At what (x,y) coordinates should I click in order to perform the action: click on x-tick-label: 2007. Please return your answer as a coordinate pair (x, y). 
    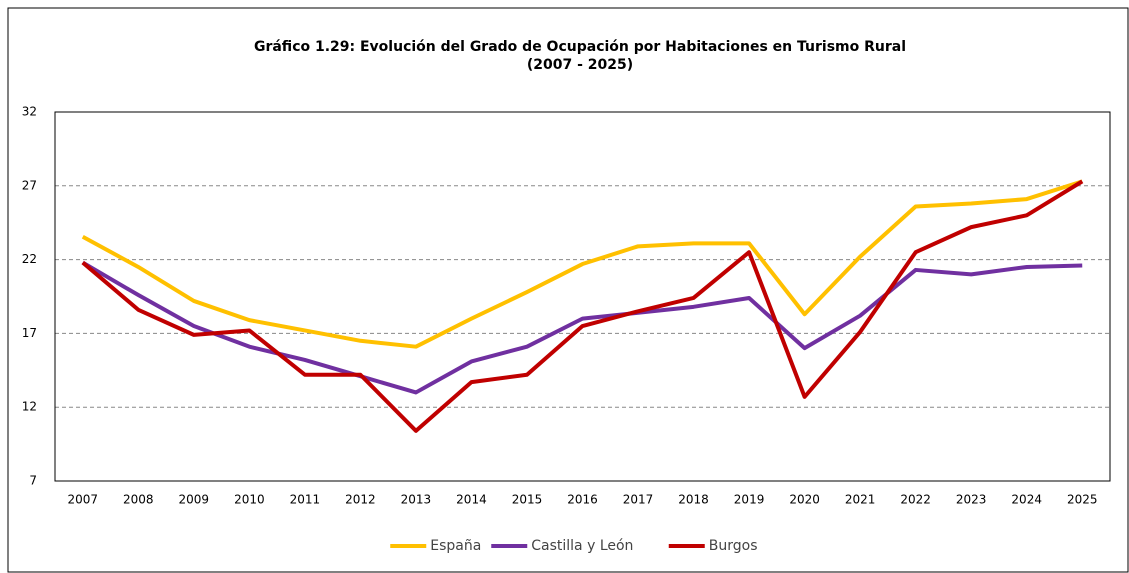
    Looking at the image, I should click on (82, 500).